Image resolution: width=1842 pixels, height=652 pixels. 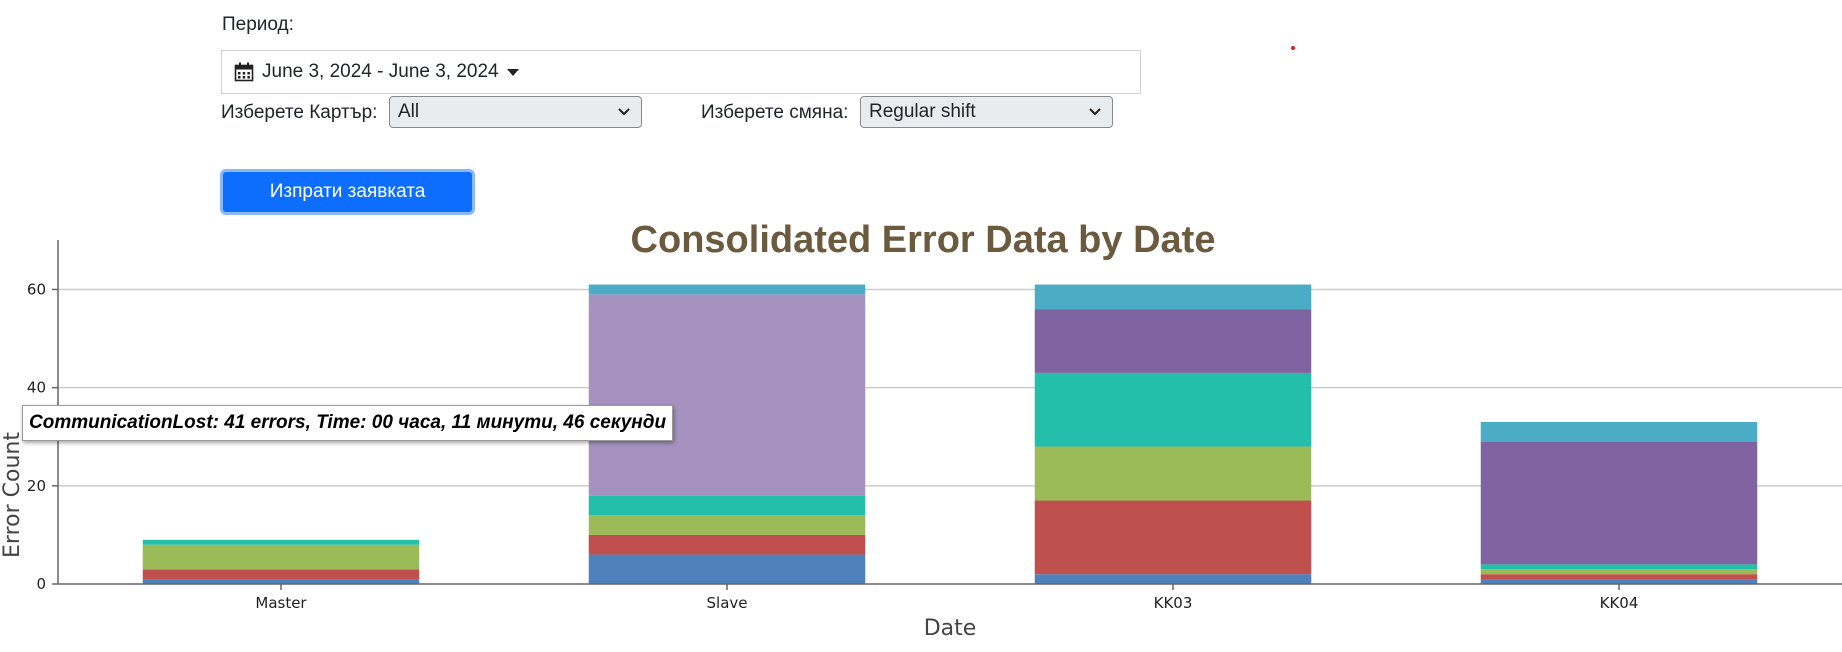 I want to click on y-tick-label: 60, so click(x=36, y=289).